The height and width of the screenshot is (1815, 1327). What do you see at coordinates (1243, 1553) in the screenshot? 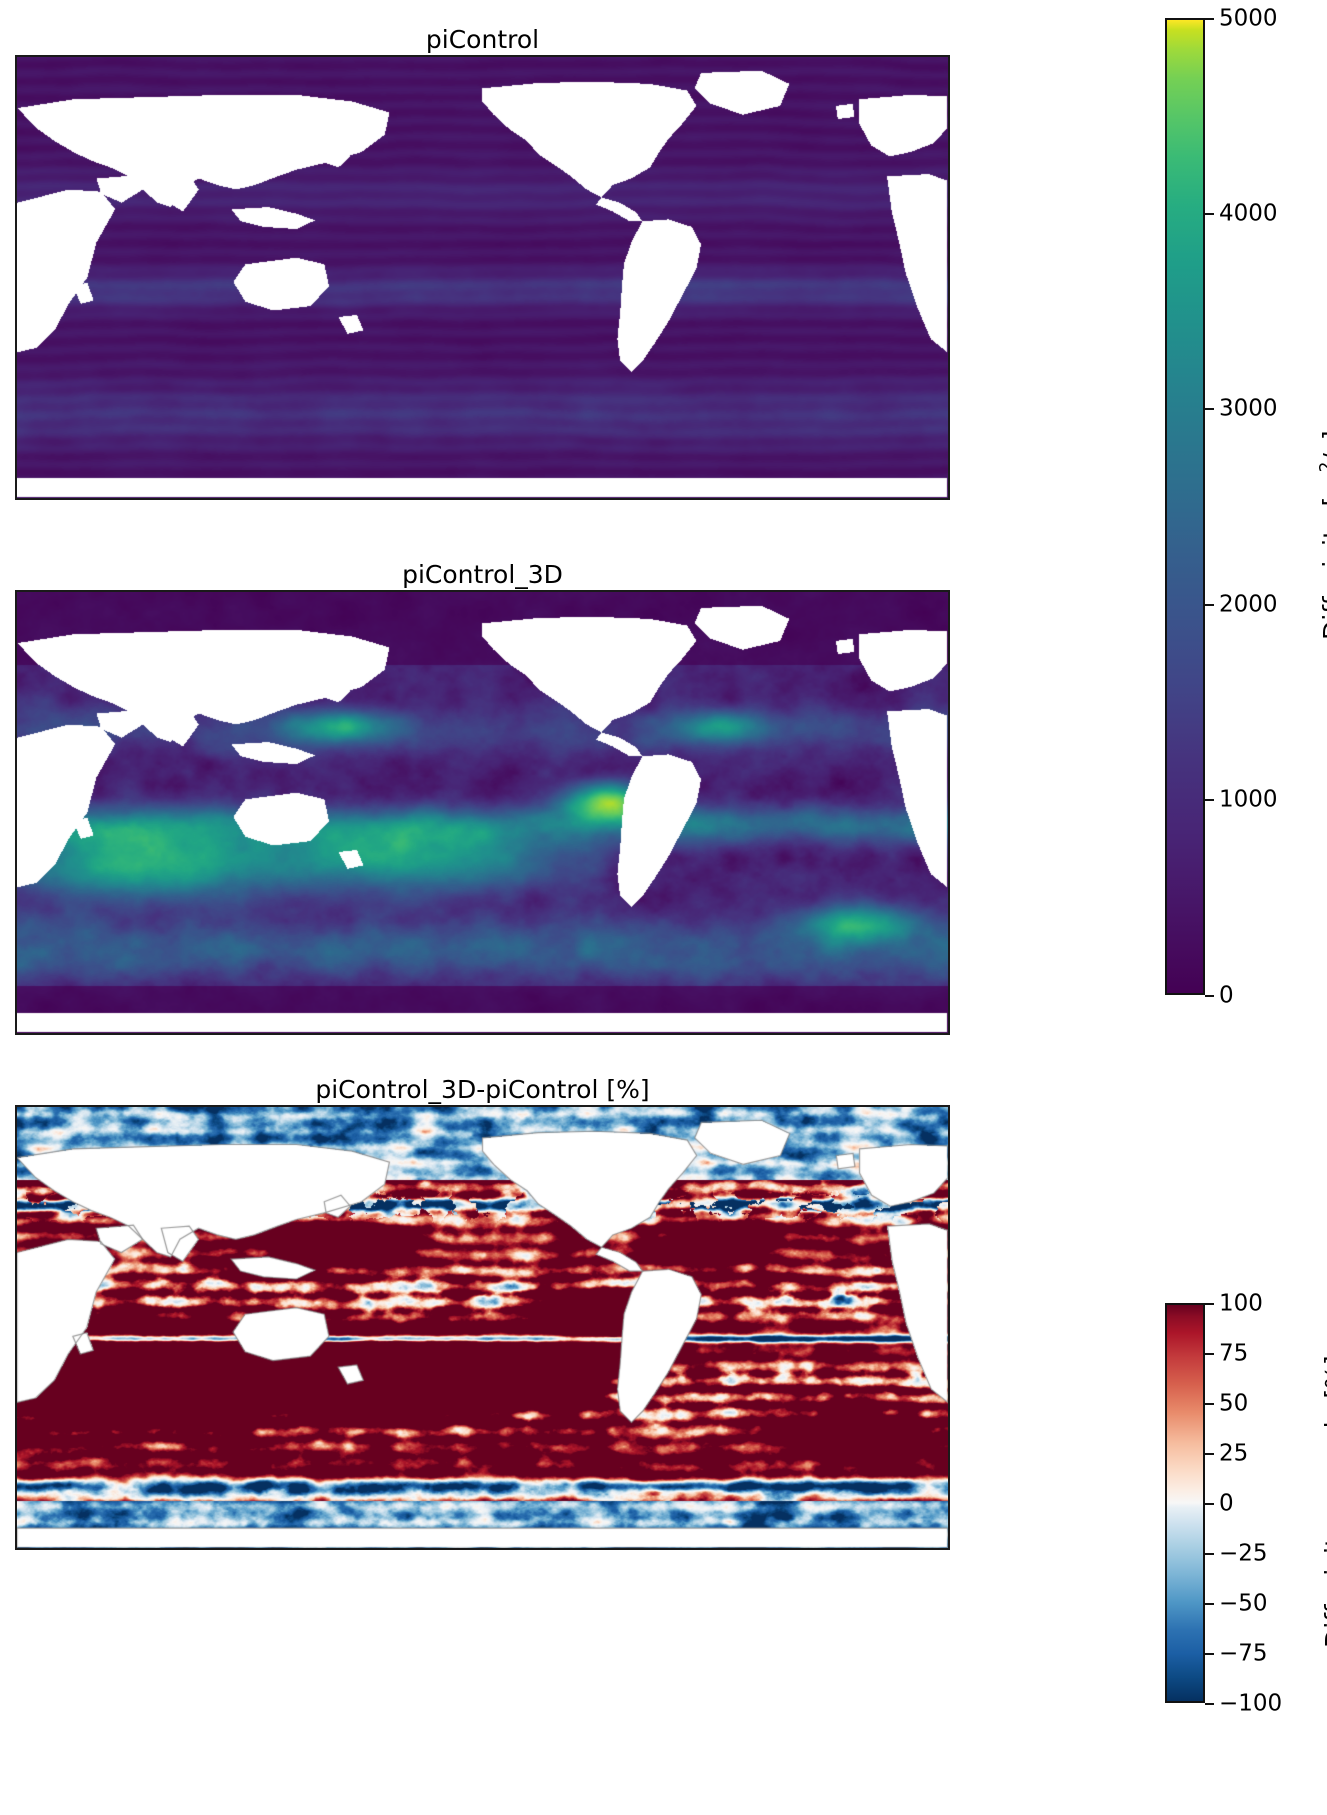
I see `cbar-anom-ticklabel-m25: −25` at bounding box center [1243, 1553].